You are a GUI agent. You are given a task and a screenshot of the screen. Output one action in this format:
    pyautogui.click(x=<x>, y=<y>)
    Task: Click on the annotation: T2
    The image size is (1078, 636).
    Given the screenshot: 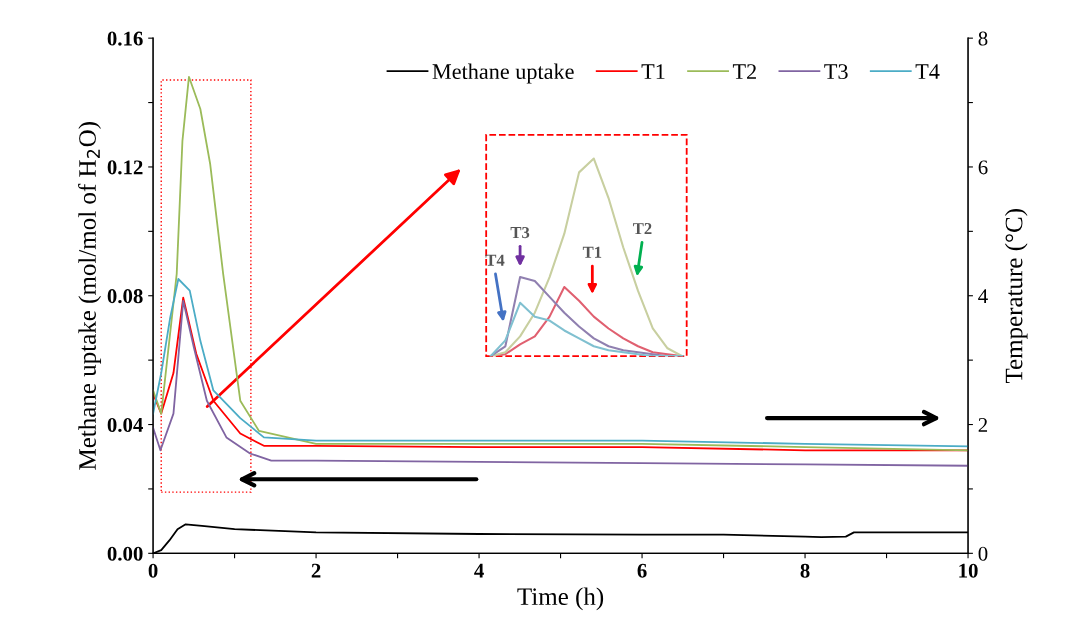 What is the action you would take?
    pyautogui.click(x=642, y=229)
    